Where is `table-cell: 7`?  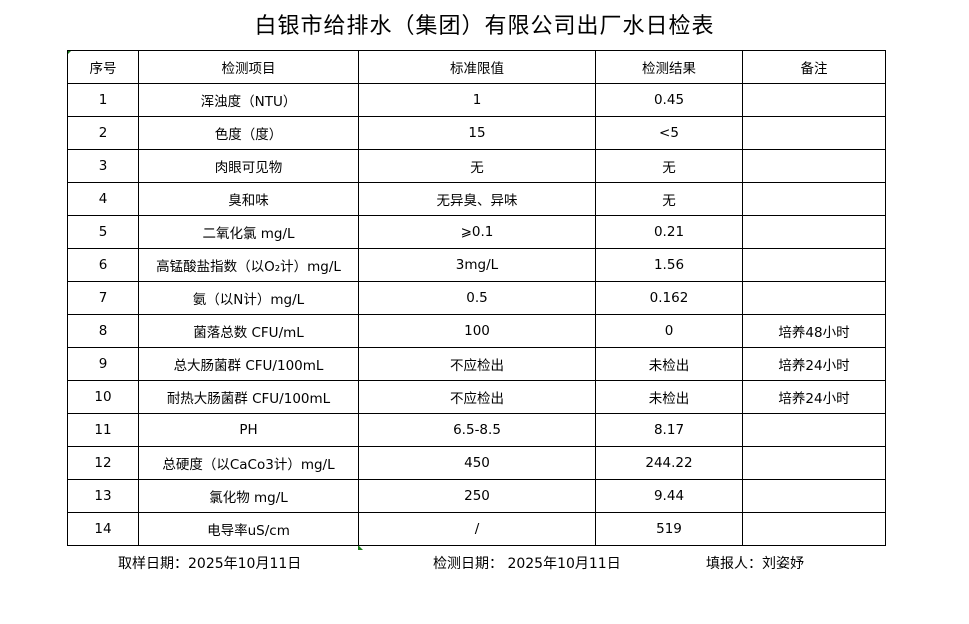 table-cell: 7 is located at coordinates (103, 298).